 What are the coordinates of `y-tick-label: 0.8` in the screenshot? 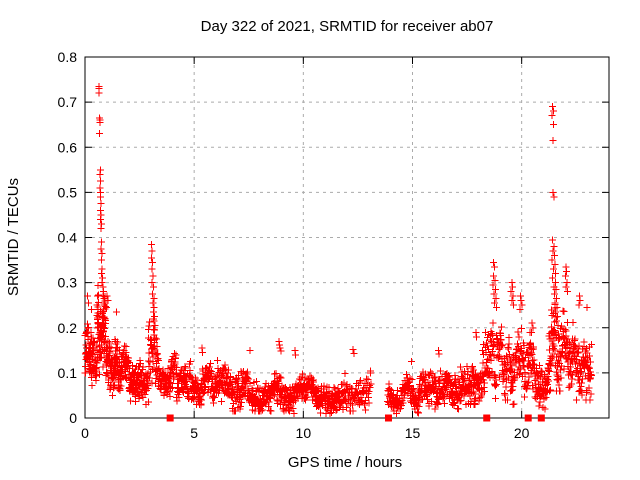 It's located at (68, 57).